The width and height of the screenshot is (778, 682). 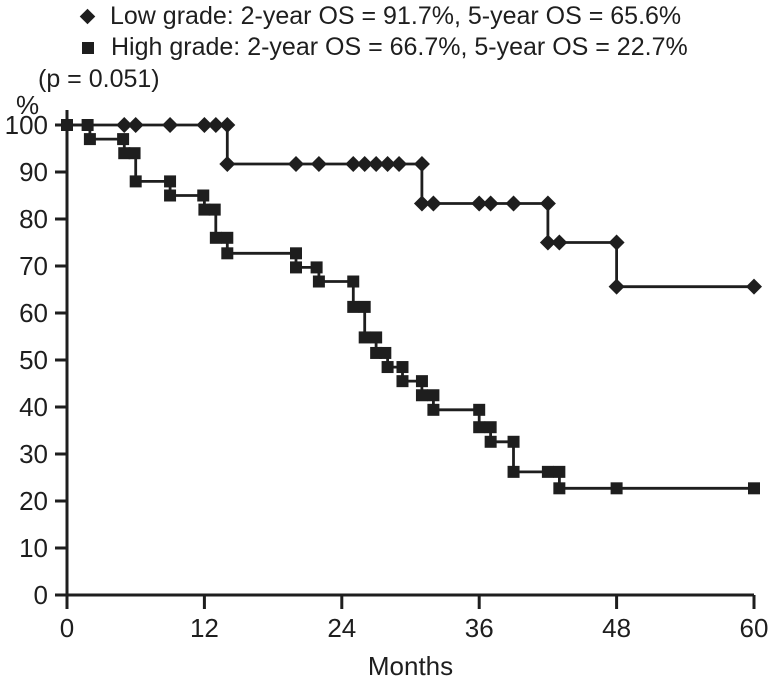 What do you see at coordinates (414, 638) in the screenshot?
I see `x-axis: 0 12 24 36 48 60 Months` at bounding box center [414, 638].